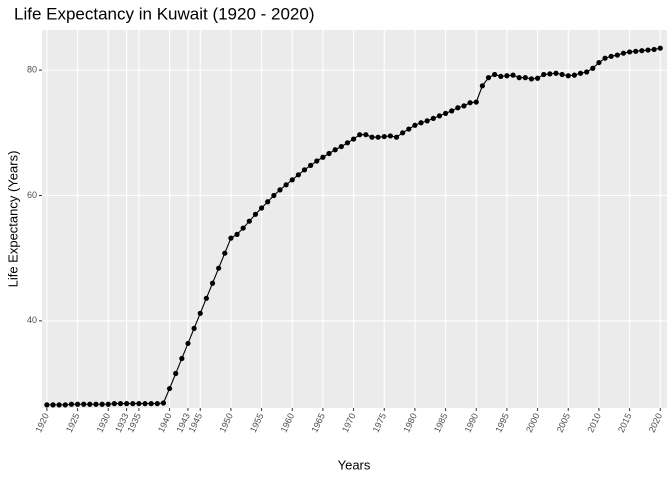  What do you see at coordinates (441, 423) in the screenshot?
I see `x-tick-label: 1985` at bounding box center [441, 423].